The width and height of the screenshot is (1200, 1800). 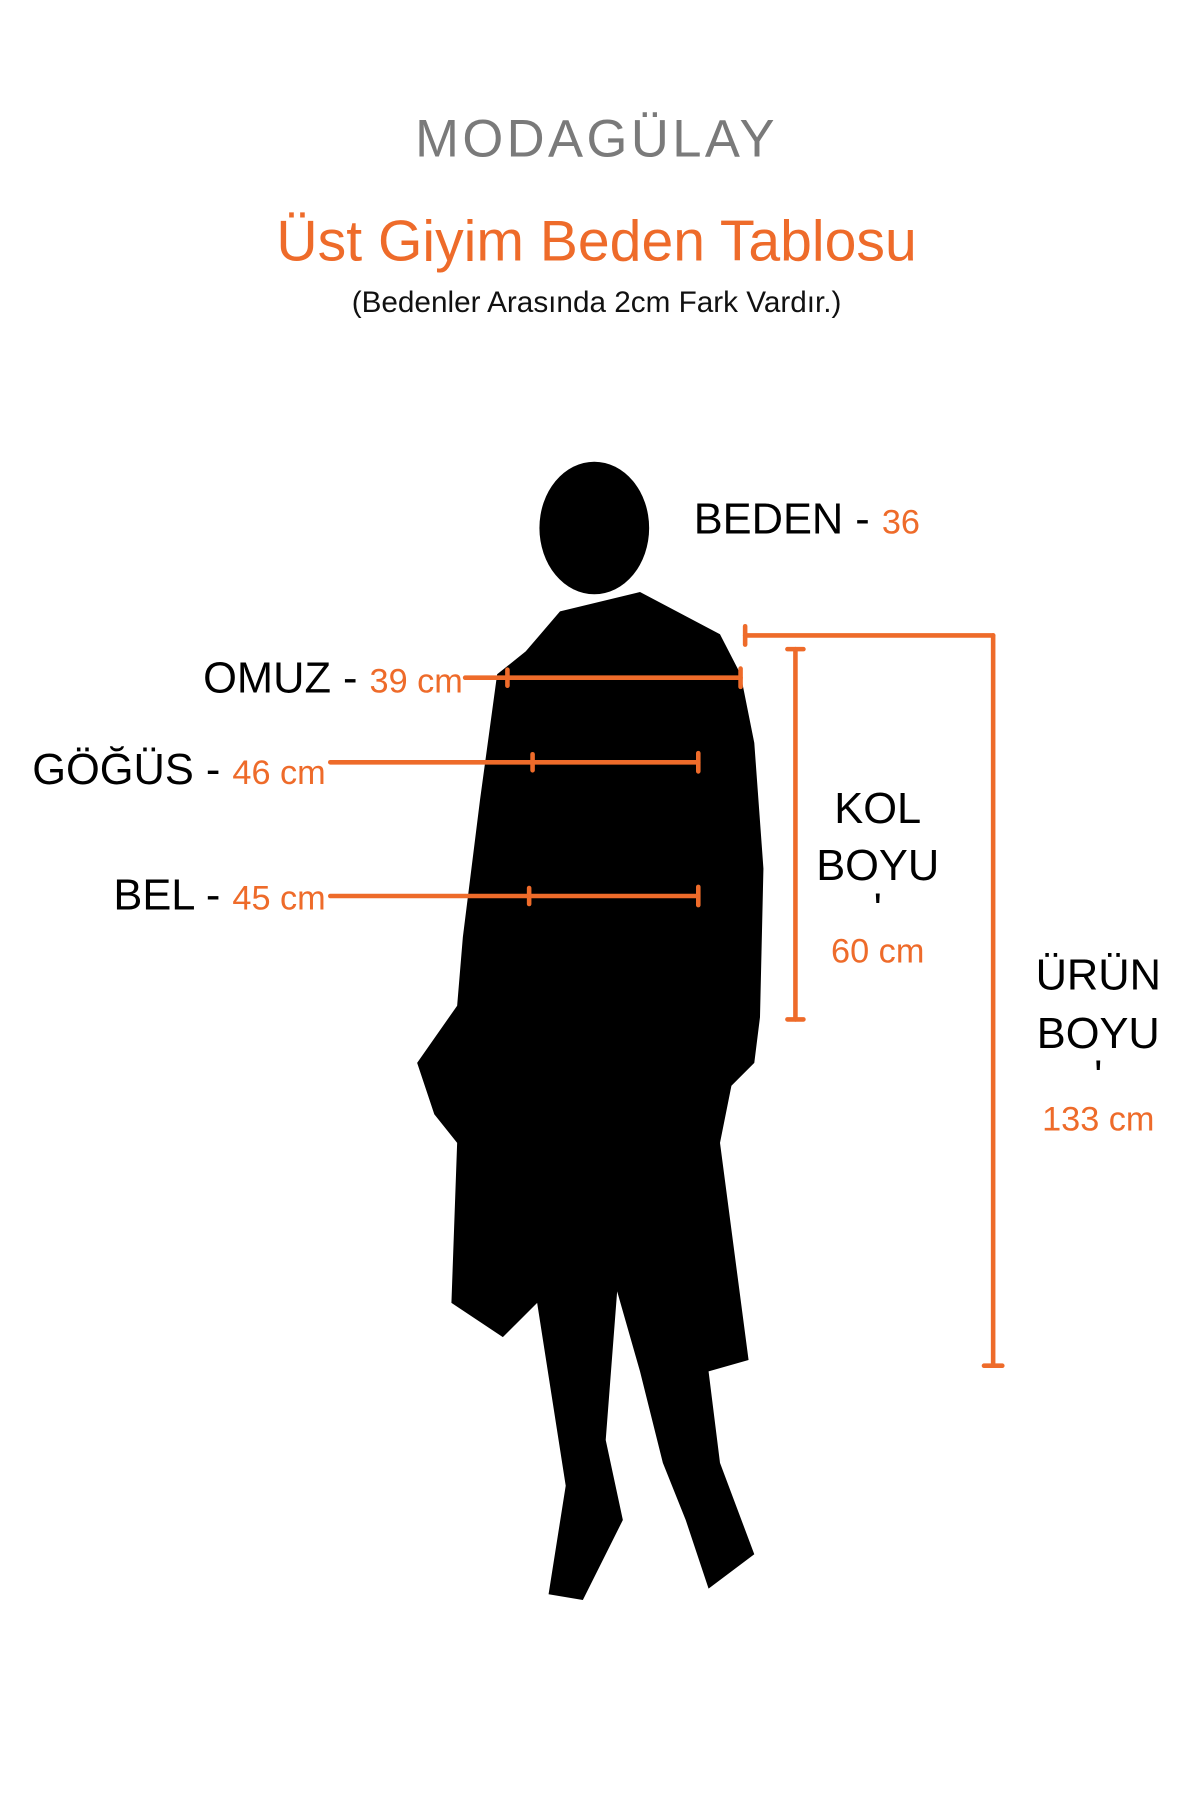 I want to click on shoulder-label: OMUZ - 39 cm, so click(x=333, y=679).